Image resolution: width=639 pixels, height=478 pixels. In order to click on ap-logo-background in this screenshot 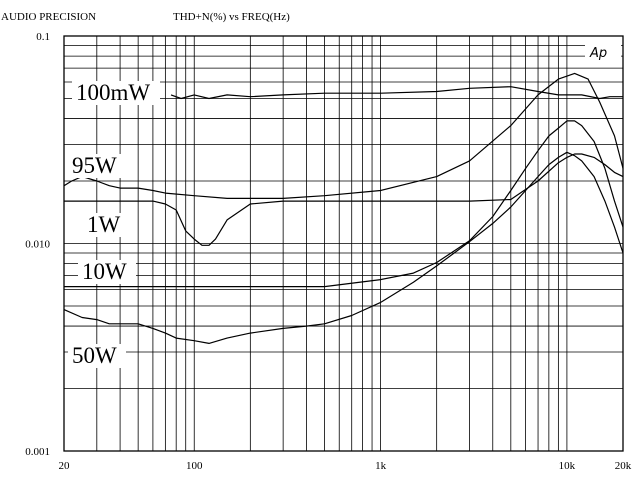, I will do `click(603, 52)`.